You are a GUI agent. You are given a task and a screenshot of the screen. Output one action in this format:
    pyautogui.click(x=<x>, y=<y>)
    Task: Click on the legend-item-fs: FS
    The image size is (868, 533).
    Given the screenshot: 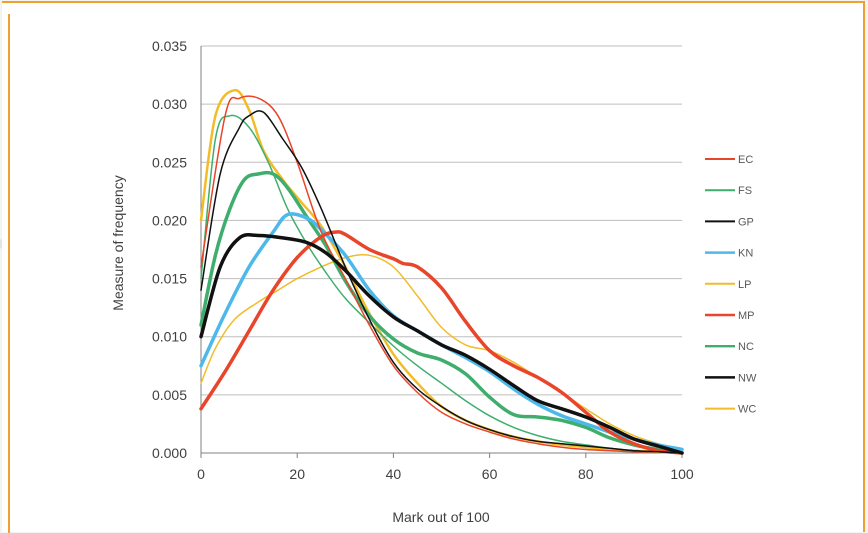 What is the action you would take?
    pyautogui.click(x=728, y=191)
    